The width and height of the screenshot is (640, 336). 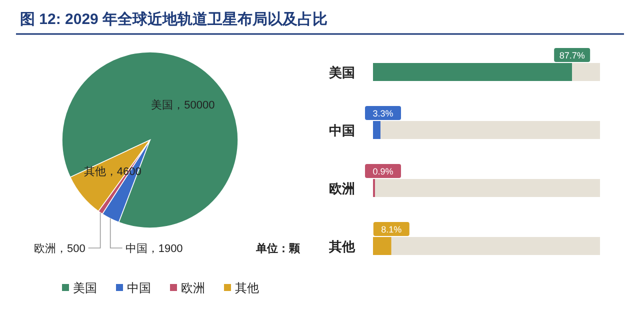 What do you see at coordinates (383, 113) in the screenshot?
I see `data-label: 3.3%` at bounding box center [383, 113].